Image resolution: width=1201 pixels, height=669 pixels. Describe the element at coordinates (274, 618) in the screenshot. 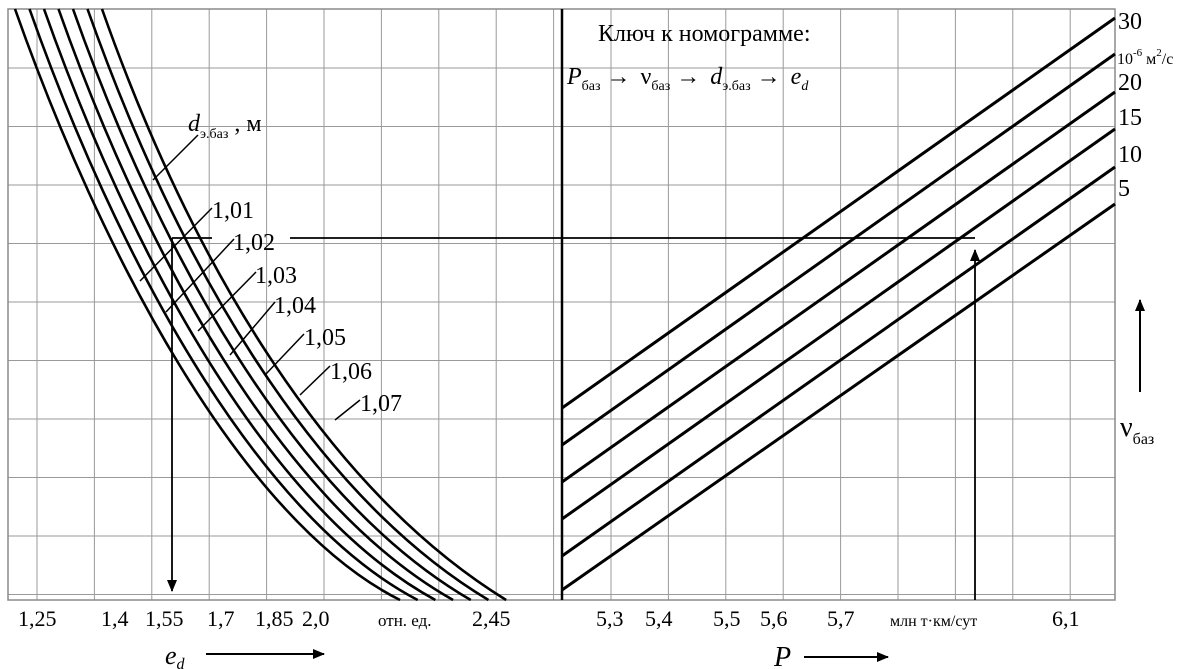

I see `x-tick-left-5: 1,85` at that location.